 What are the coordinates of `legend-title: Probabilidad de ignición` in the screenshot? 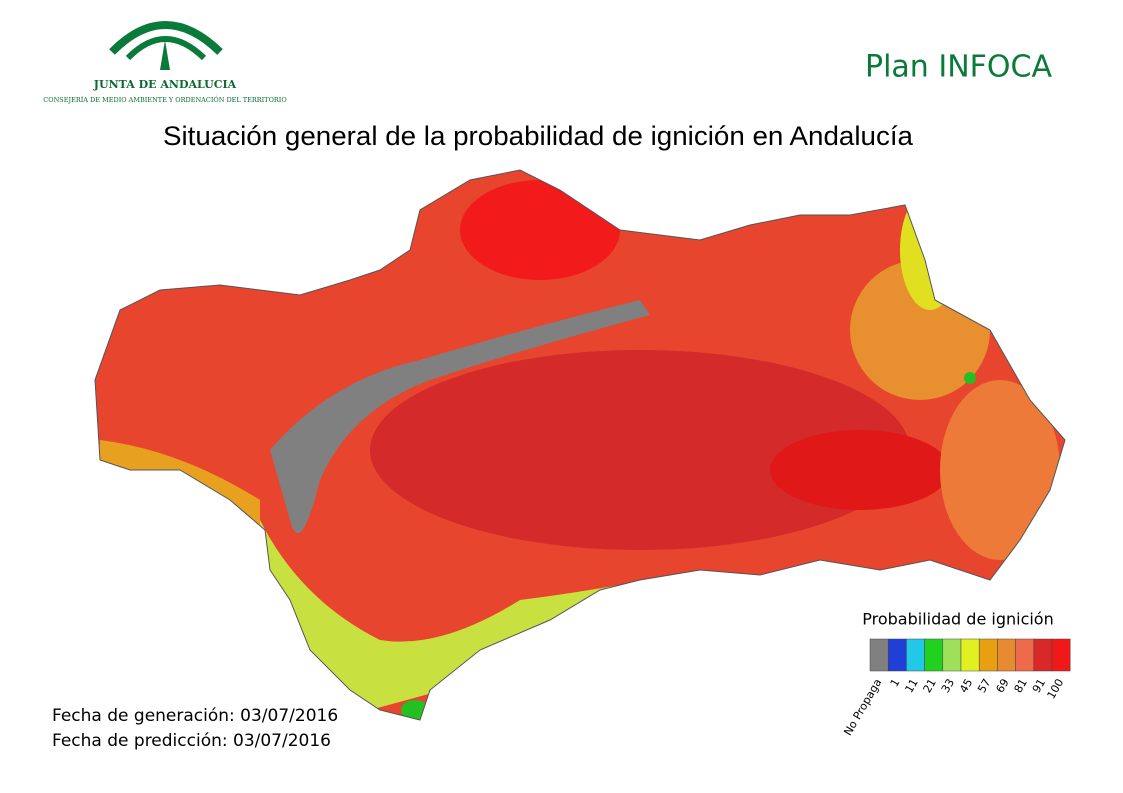 It's located at (957, 619).